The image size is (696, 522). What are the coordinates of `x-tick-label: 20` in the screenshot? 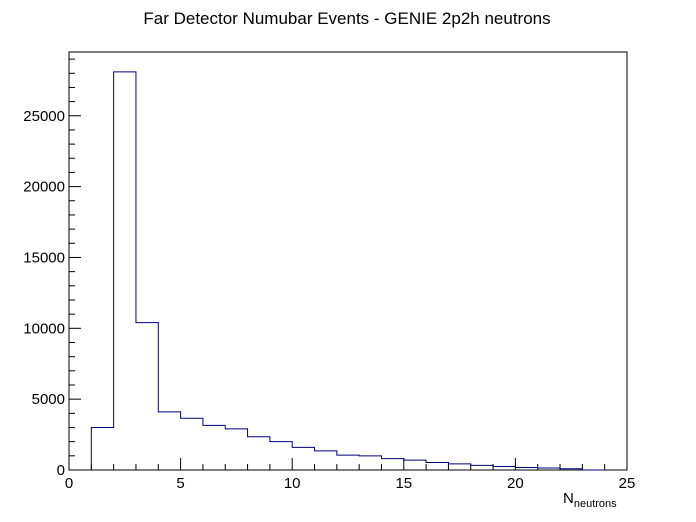 It's located at (515, 483).